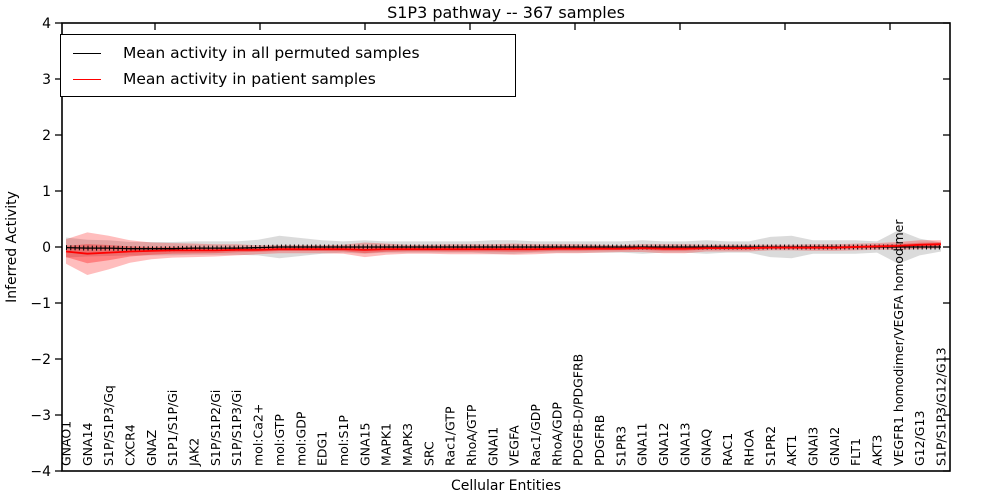 This screenshot has height=500, width=1000. I want to click on x-category-label: Rac1/GTP, so click(450, 436).